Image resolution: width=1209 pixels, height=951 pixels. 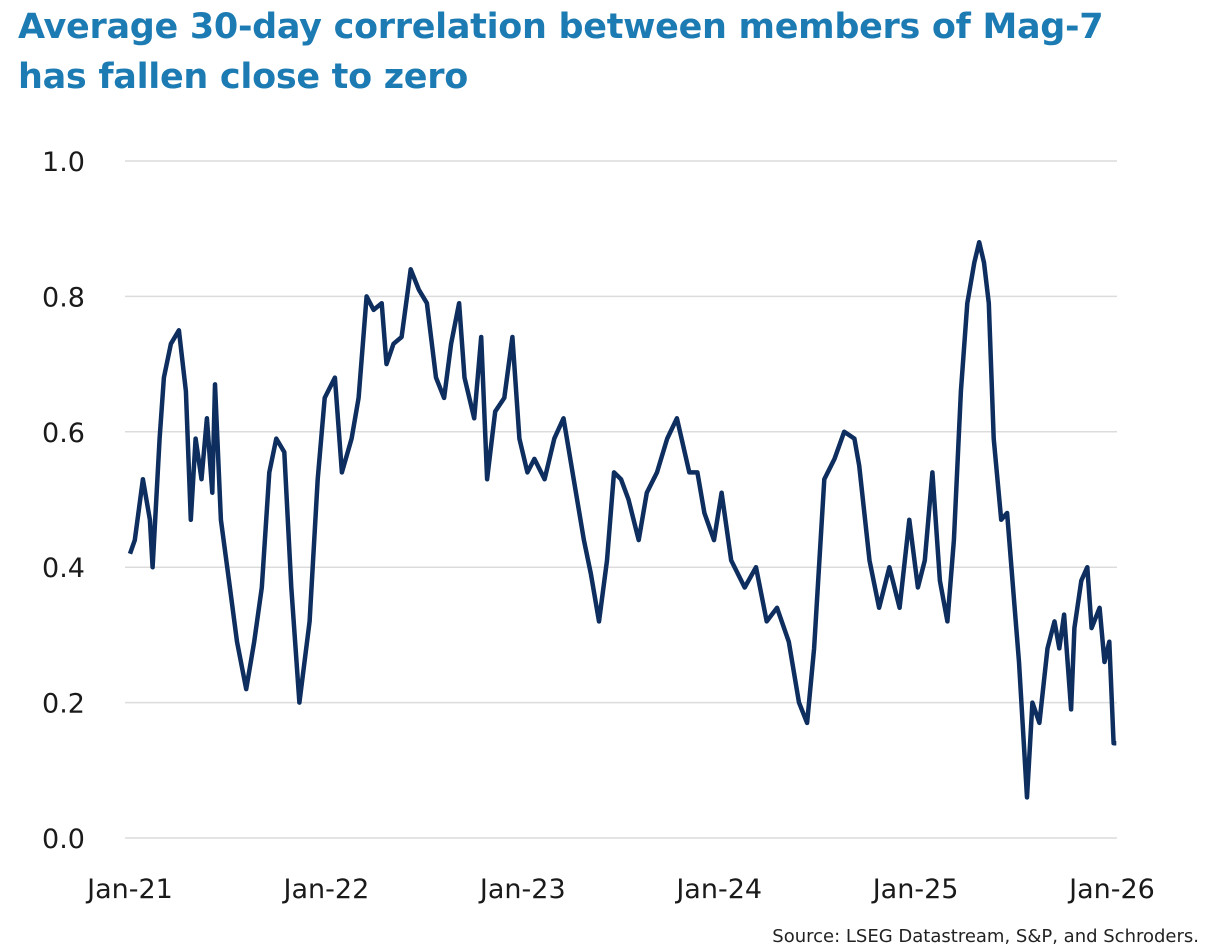 I want to click on y-tick-label: 0.2, so click(x=63, y=704).